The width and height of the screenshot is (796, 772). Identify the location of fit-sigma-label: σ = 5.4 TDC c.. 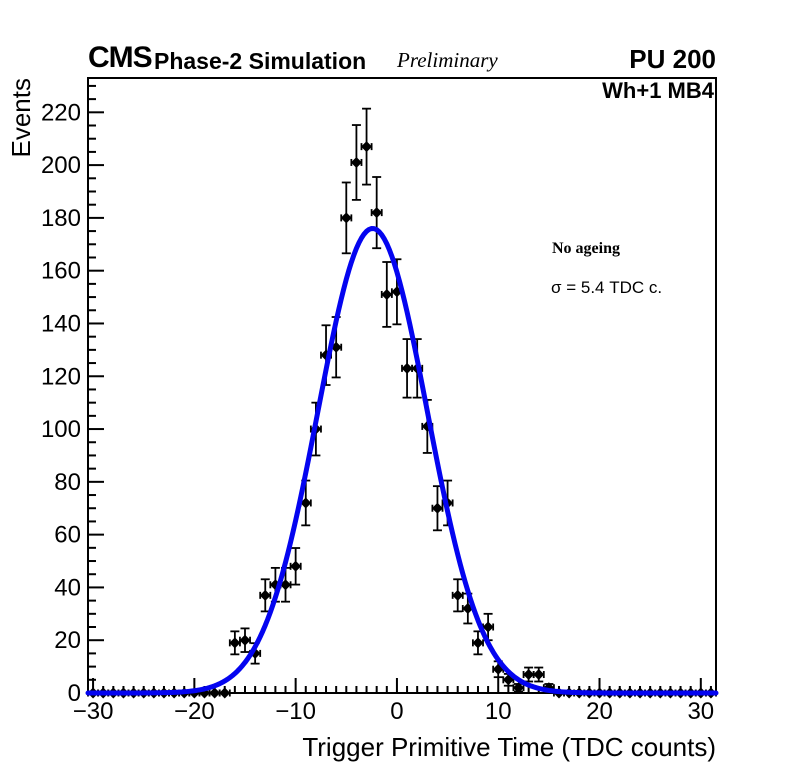
(607, 287).